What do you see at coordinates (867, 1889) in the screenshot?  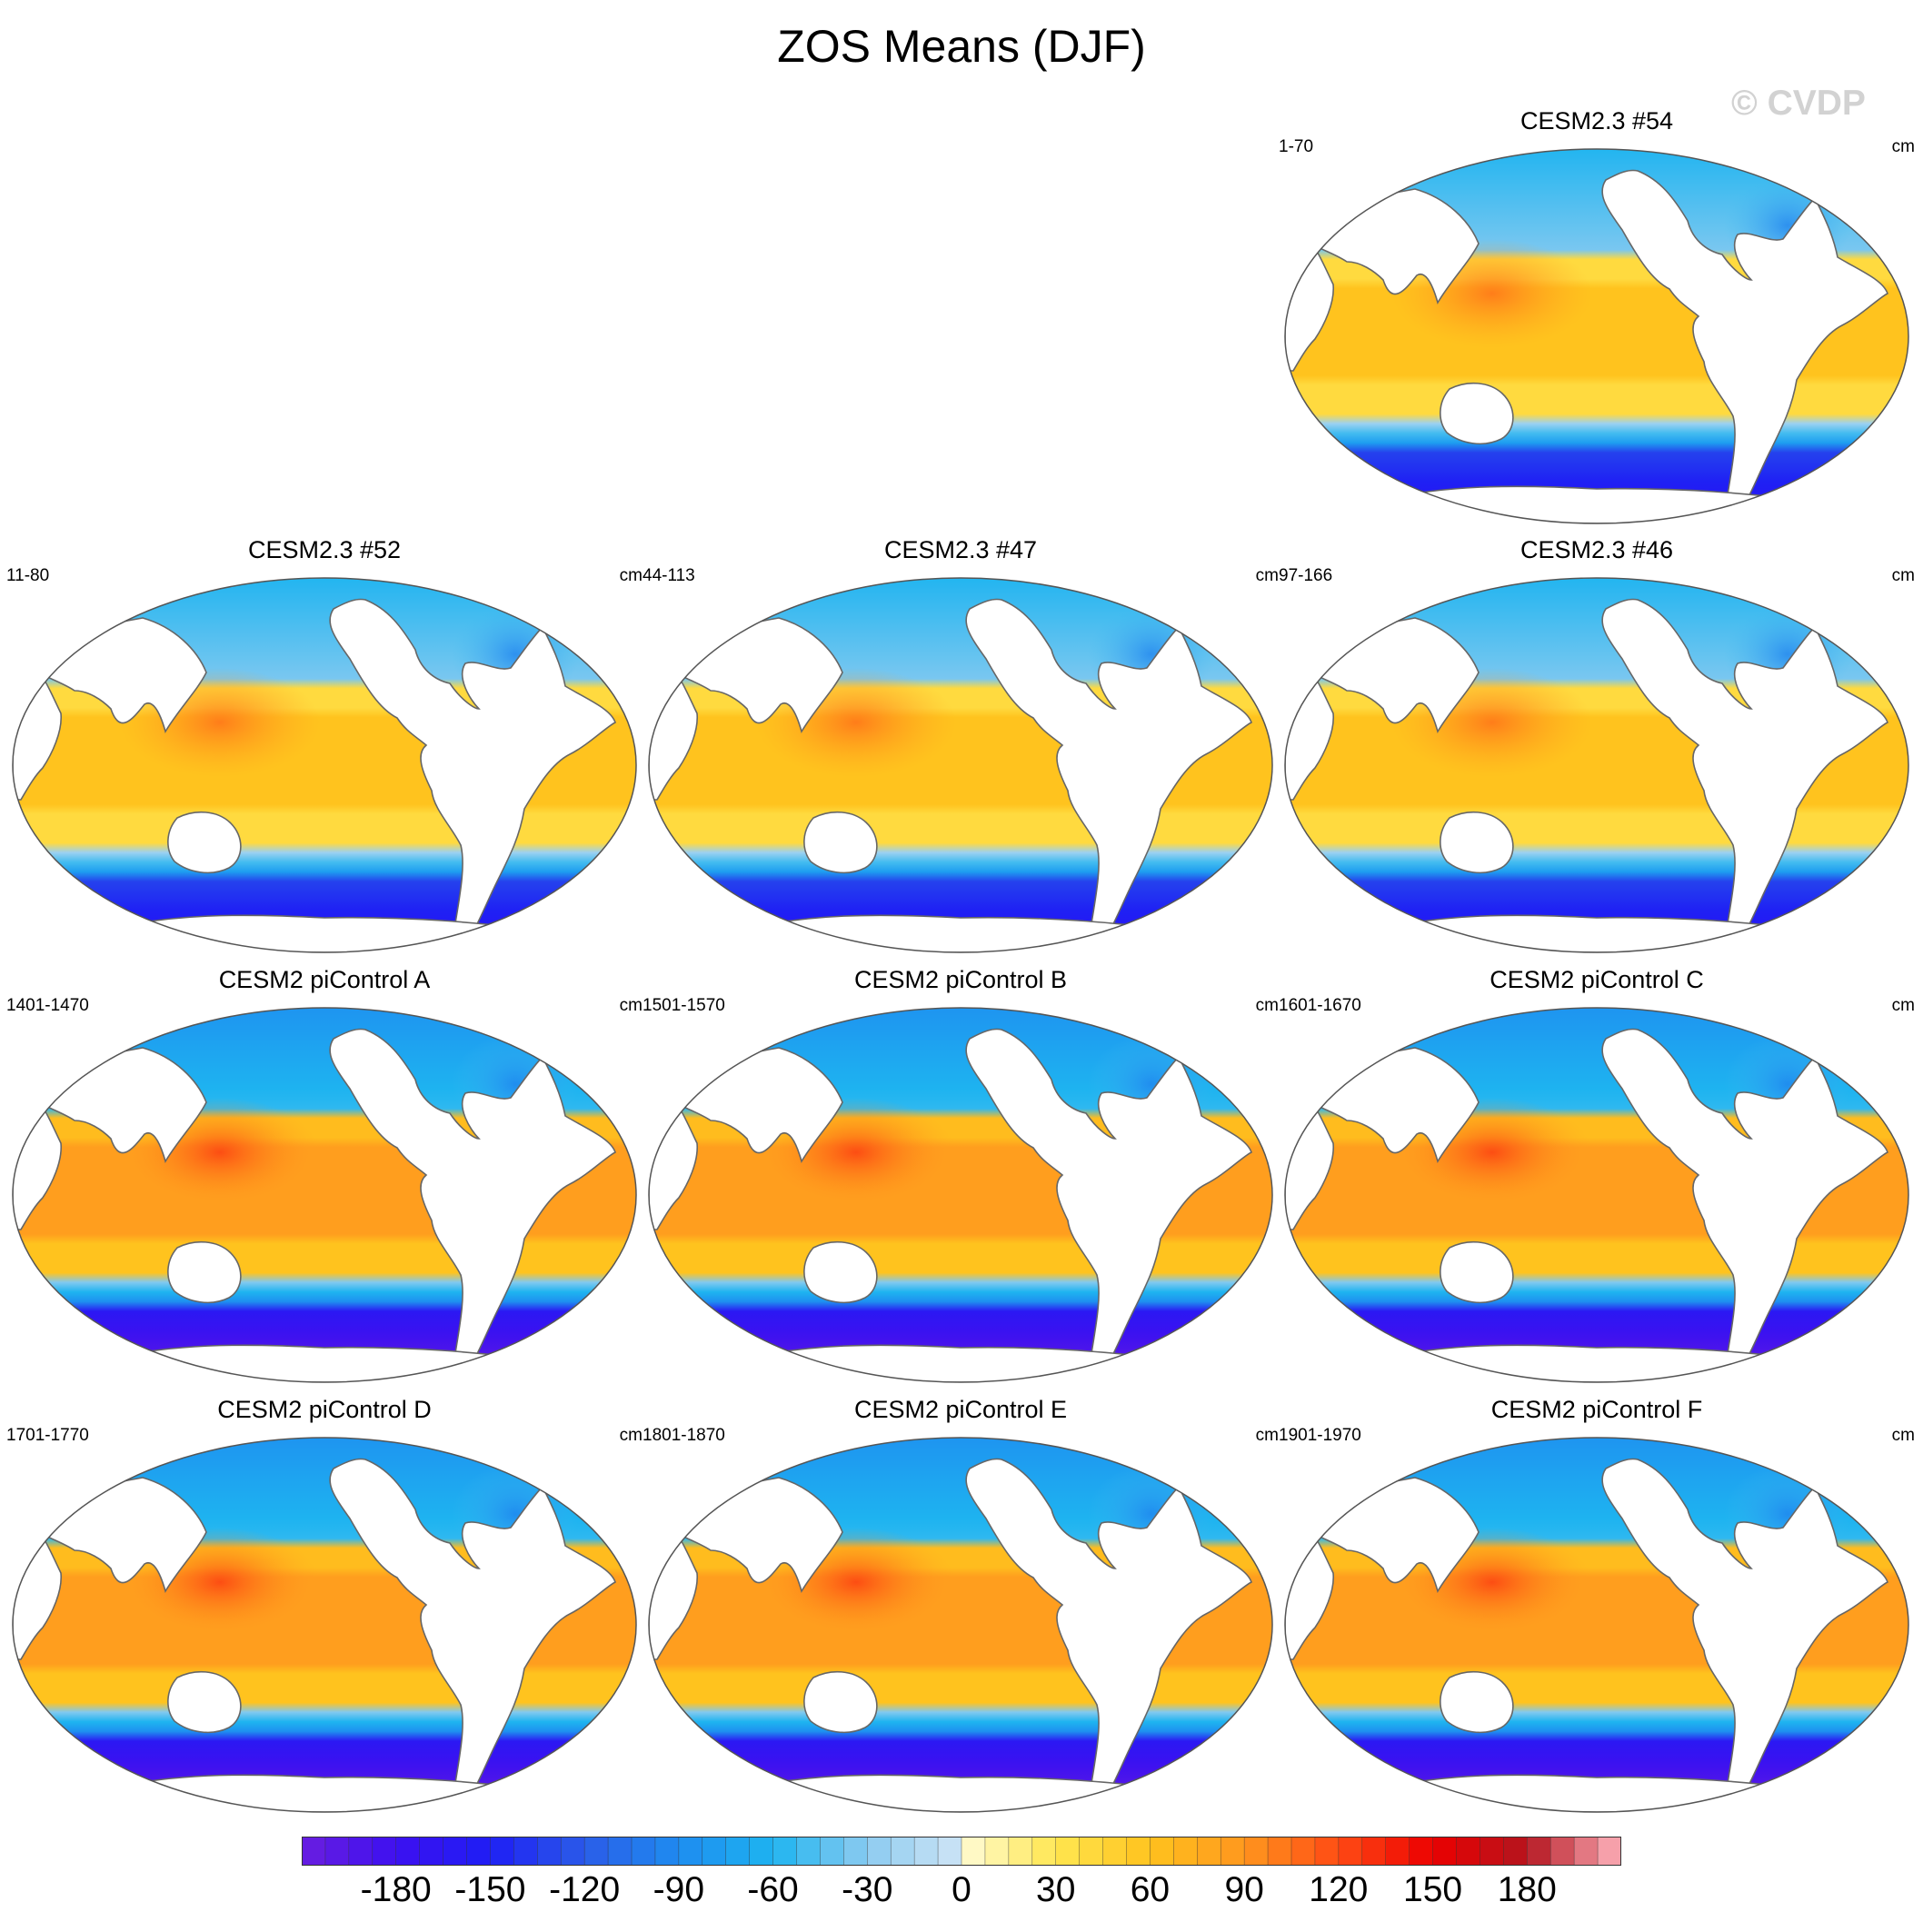 I see `colorbar-tick-label: -30` at bounding box center [867, 1889].